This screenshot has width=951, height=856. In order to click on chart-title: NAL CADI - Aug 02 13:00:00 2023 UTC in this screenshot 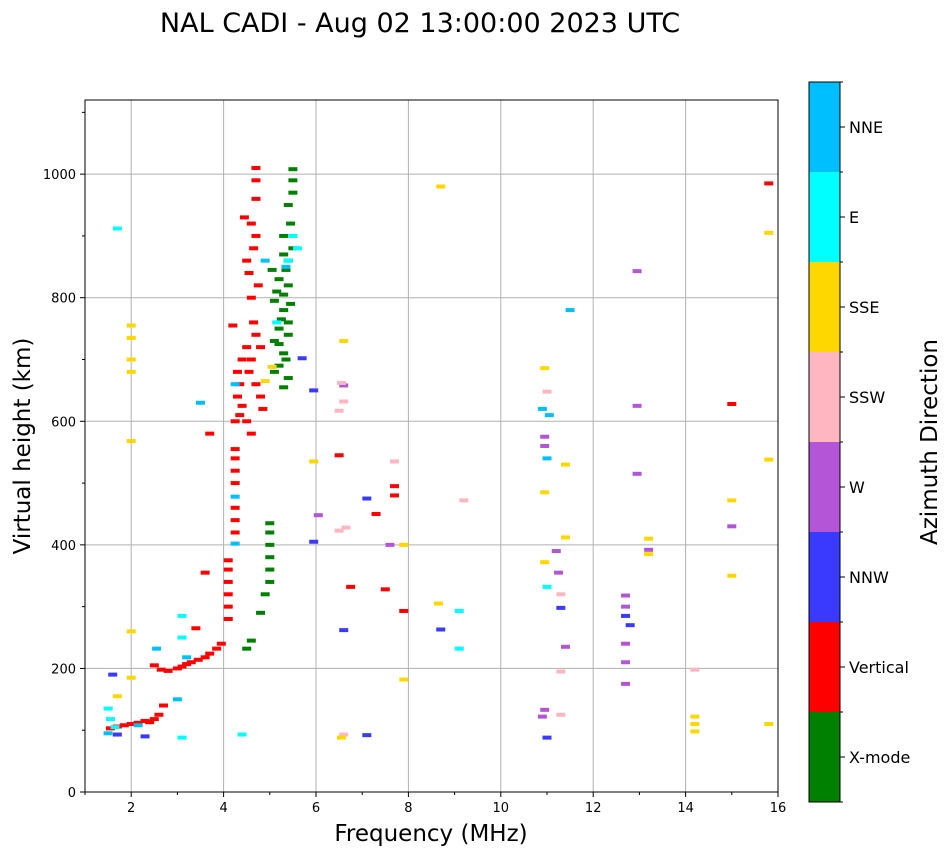, I will do `click(420, 23)`.